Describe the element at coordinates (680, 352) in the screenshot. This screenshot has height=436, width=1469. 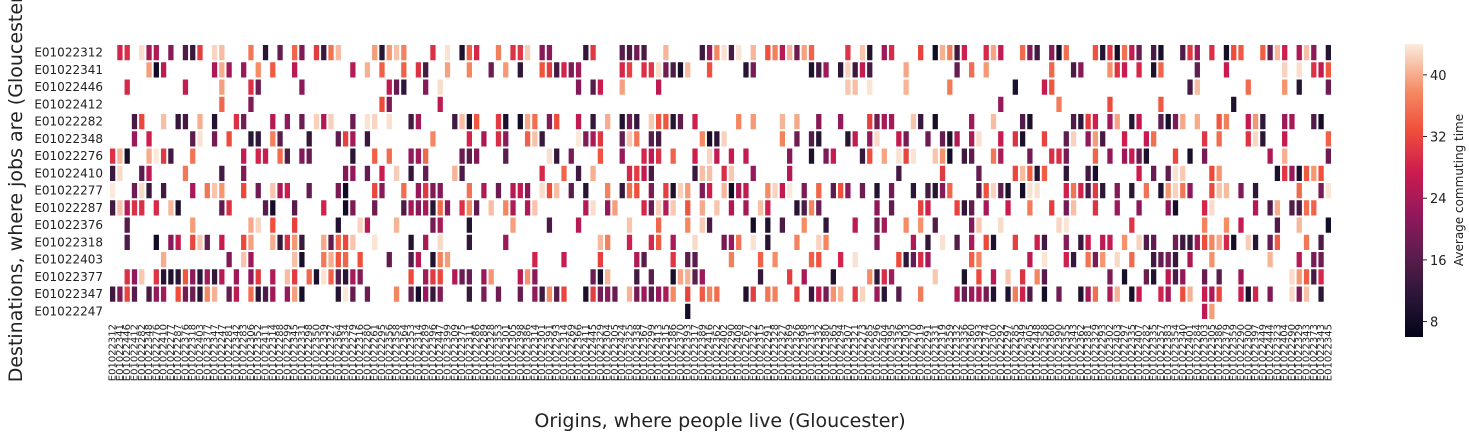
I see `x-tick-label: E01022370` at that location.